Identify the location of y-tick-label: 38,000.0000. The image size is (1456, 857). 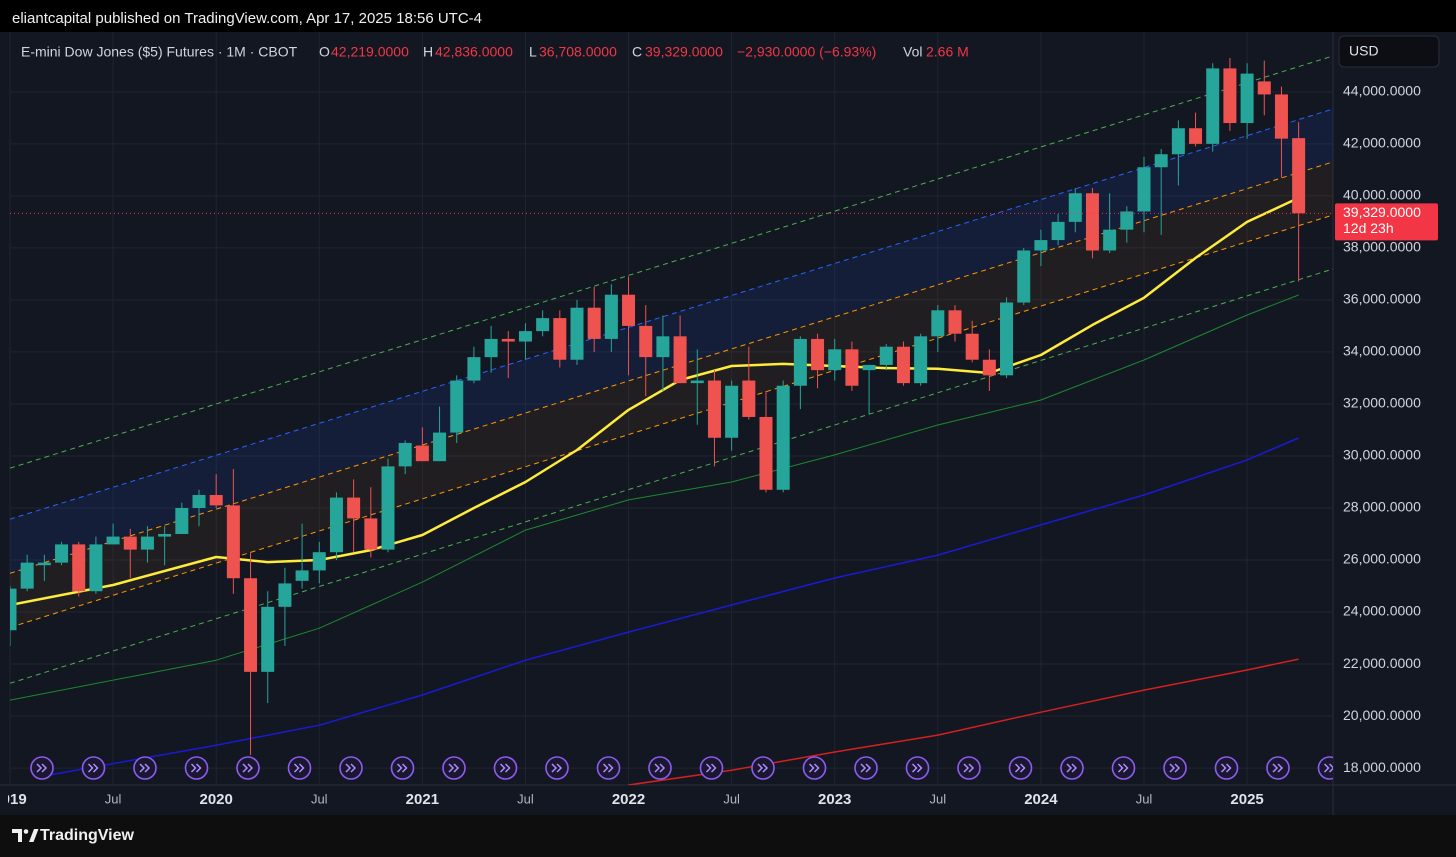
(1382, 247).